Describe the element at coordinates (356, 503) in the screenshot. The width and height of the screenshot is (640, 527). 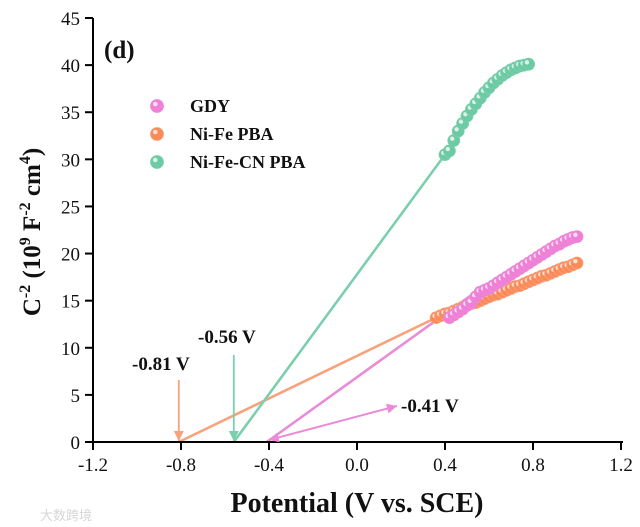
I see `x-axis-label: Potential (V vs. SCE)` at that location.